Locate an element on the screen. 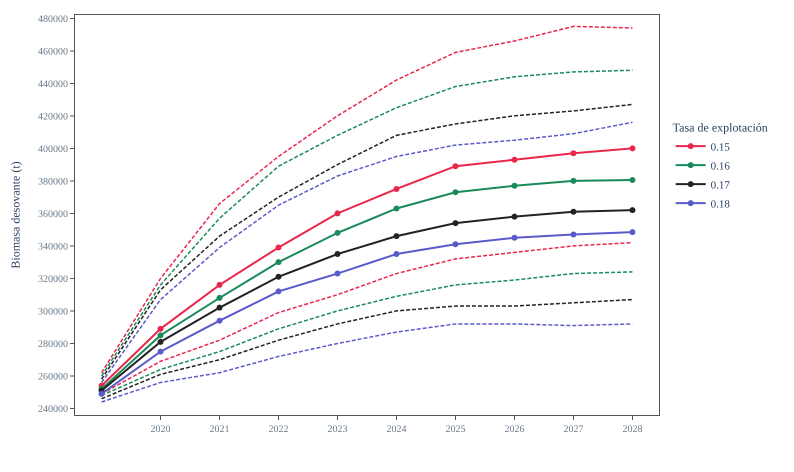  legend-label: 0.15 is located at coordinates (720, 147).